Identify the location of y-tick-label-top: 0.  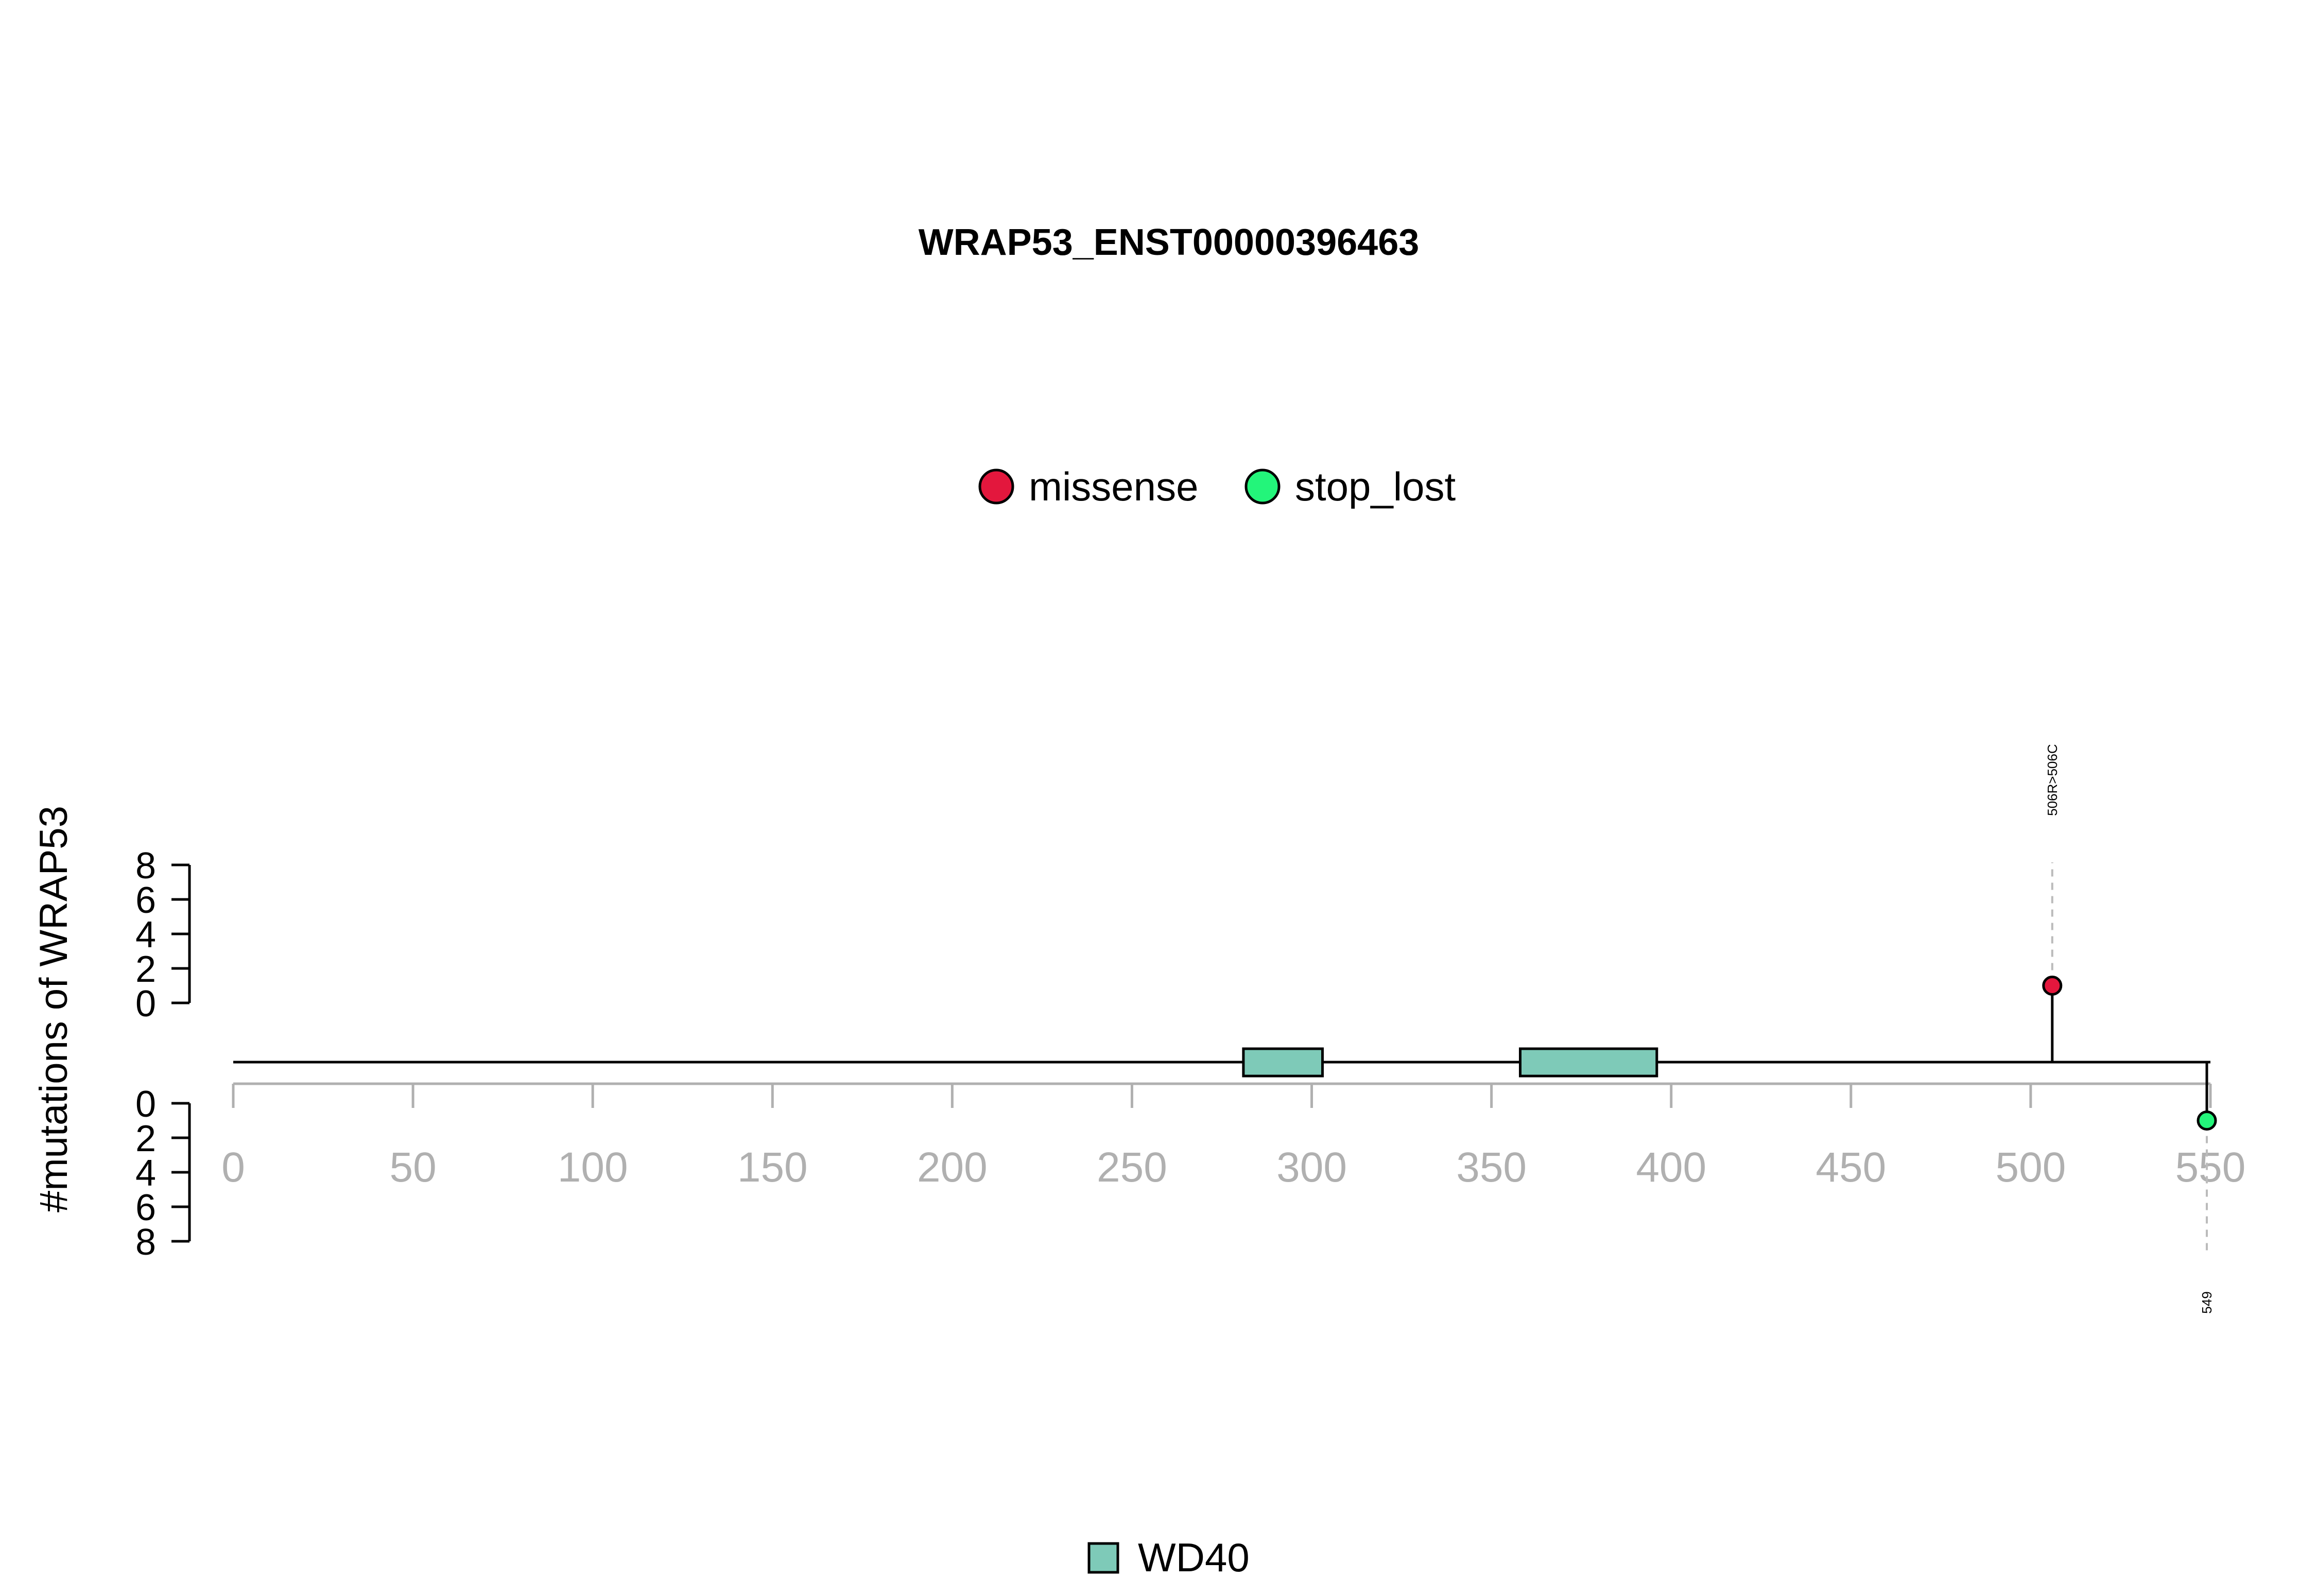
(145, 1004).